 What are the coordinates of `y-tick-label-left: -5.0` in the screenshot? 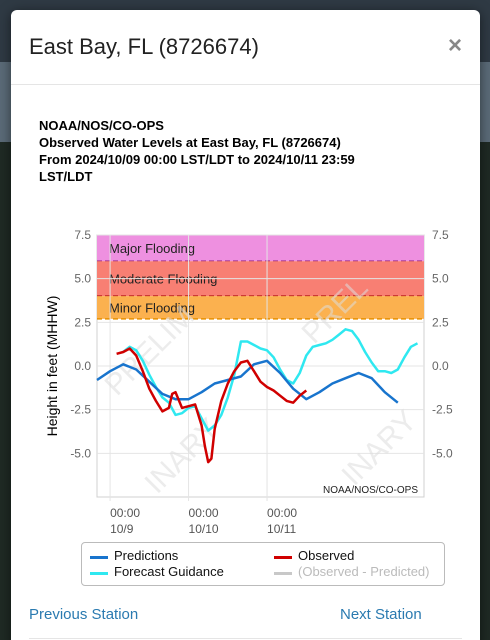 It's located at (80, 453).